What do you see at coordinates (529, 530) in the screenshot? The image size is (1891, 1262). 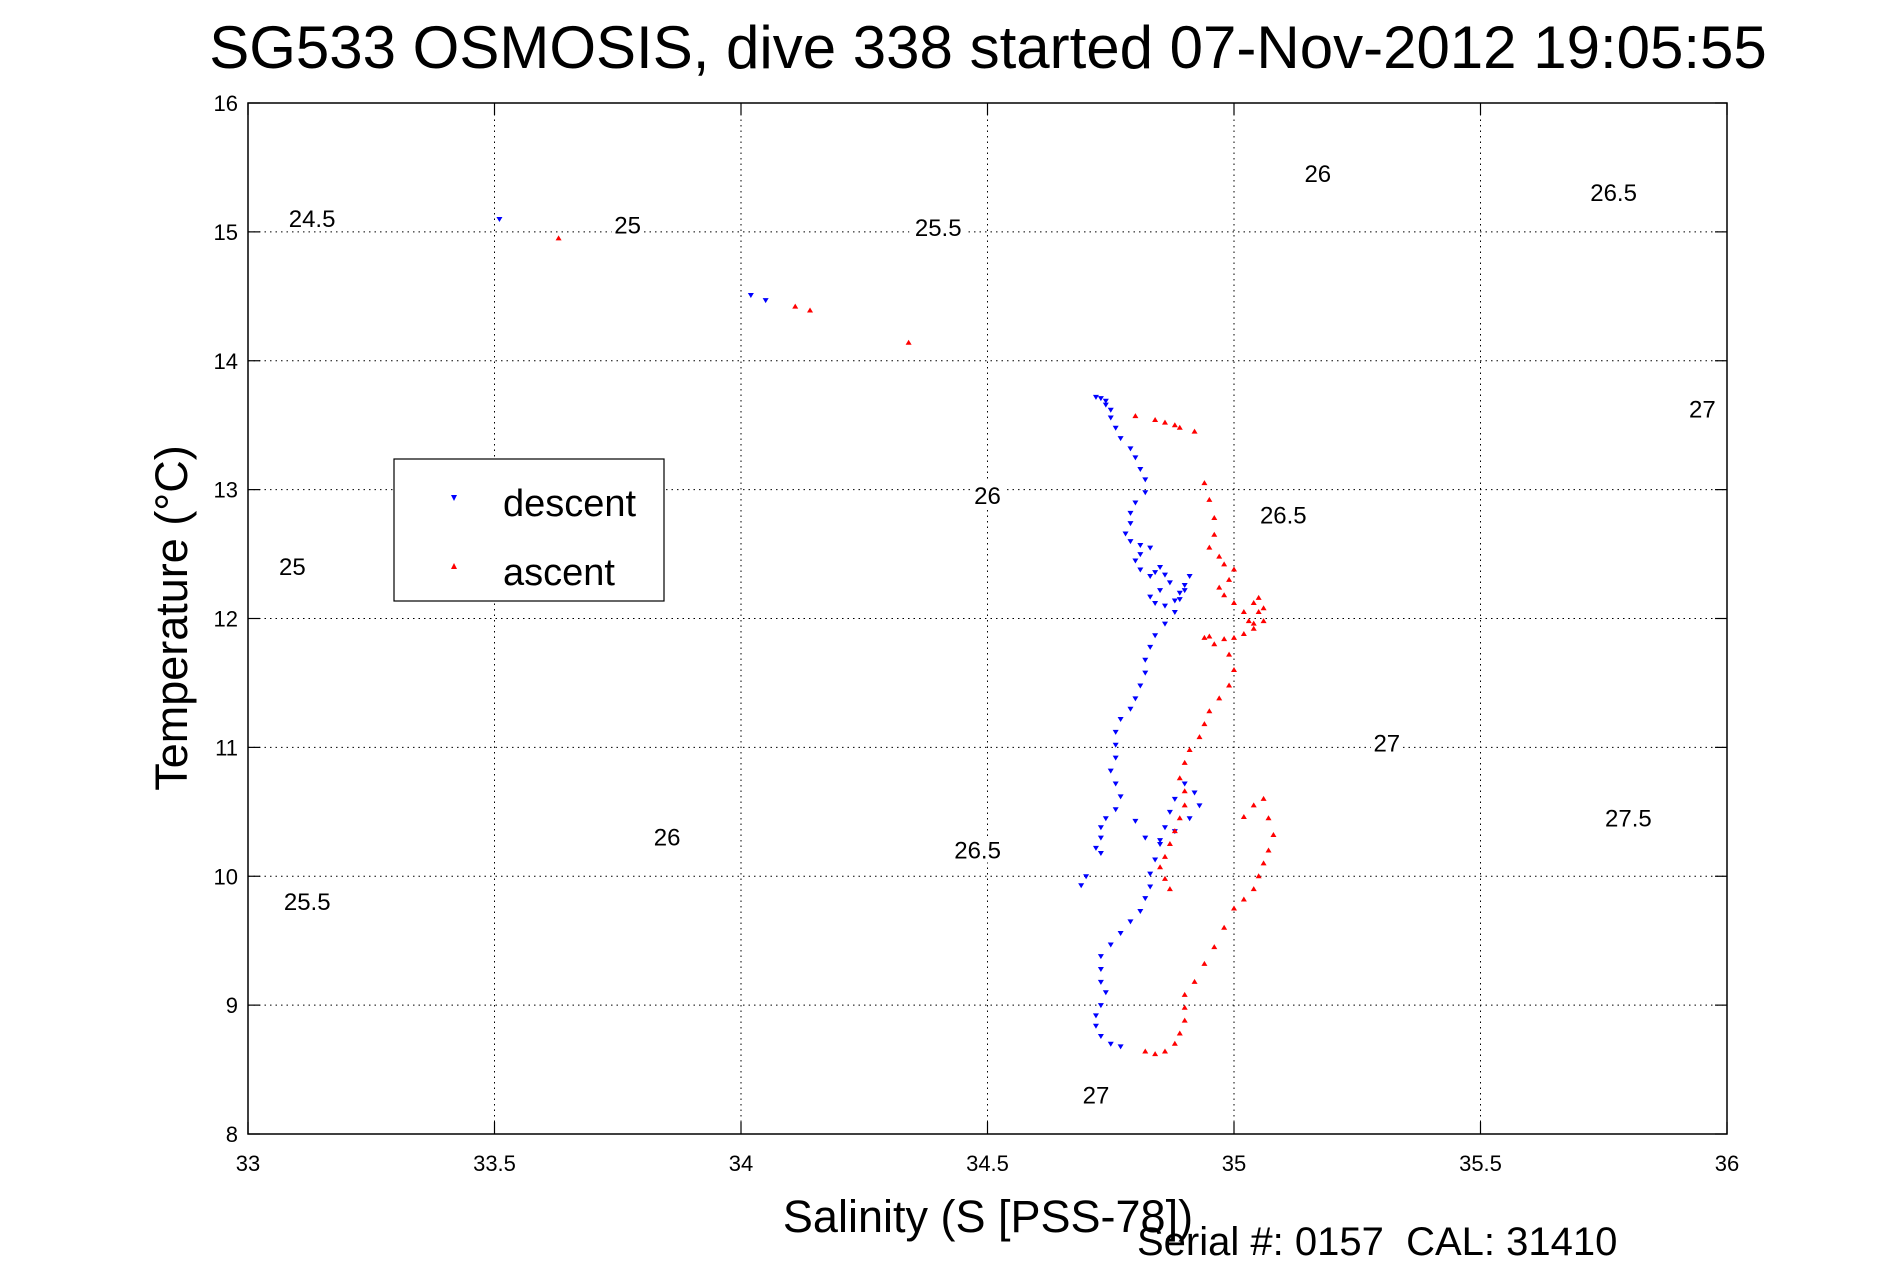 I see `legend-box` at bounding box center [529, 530].